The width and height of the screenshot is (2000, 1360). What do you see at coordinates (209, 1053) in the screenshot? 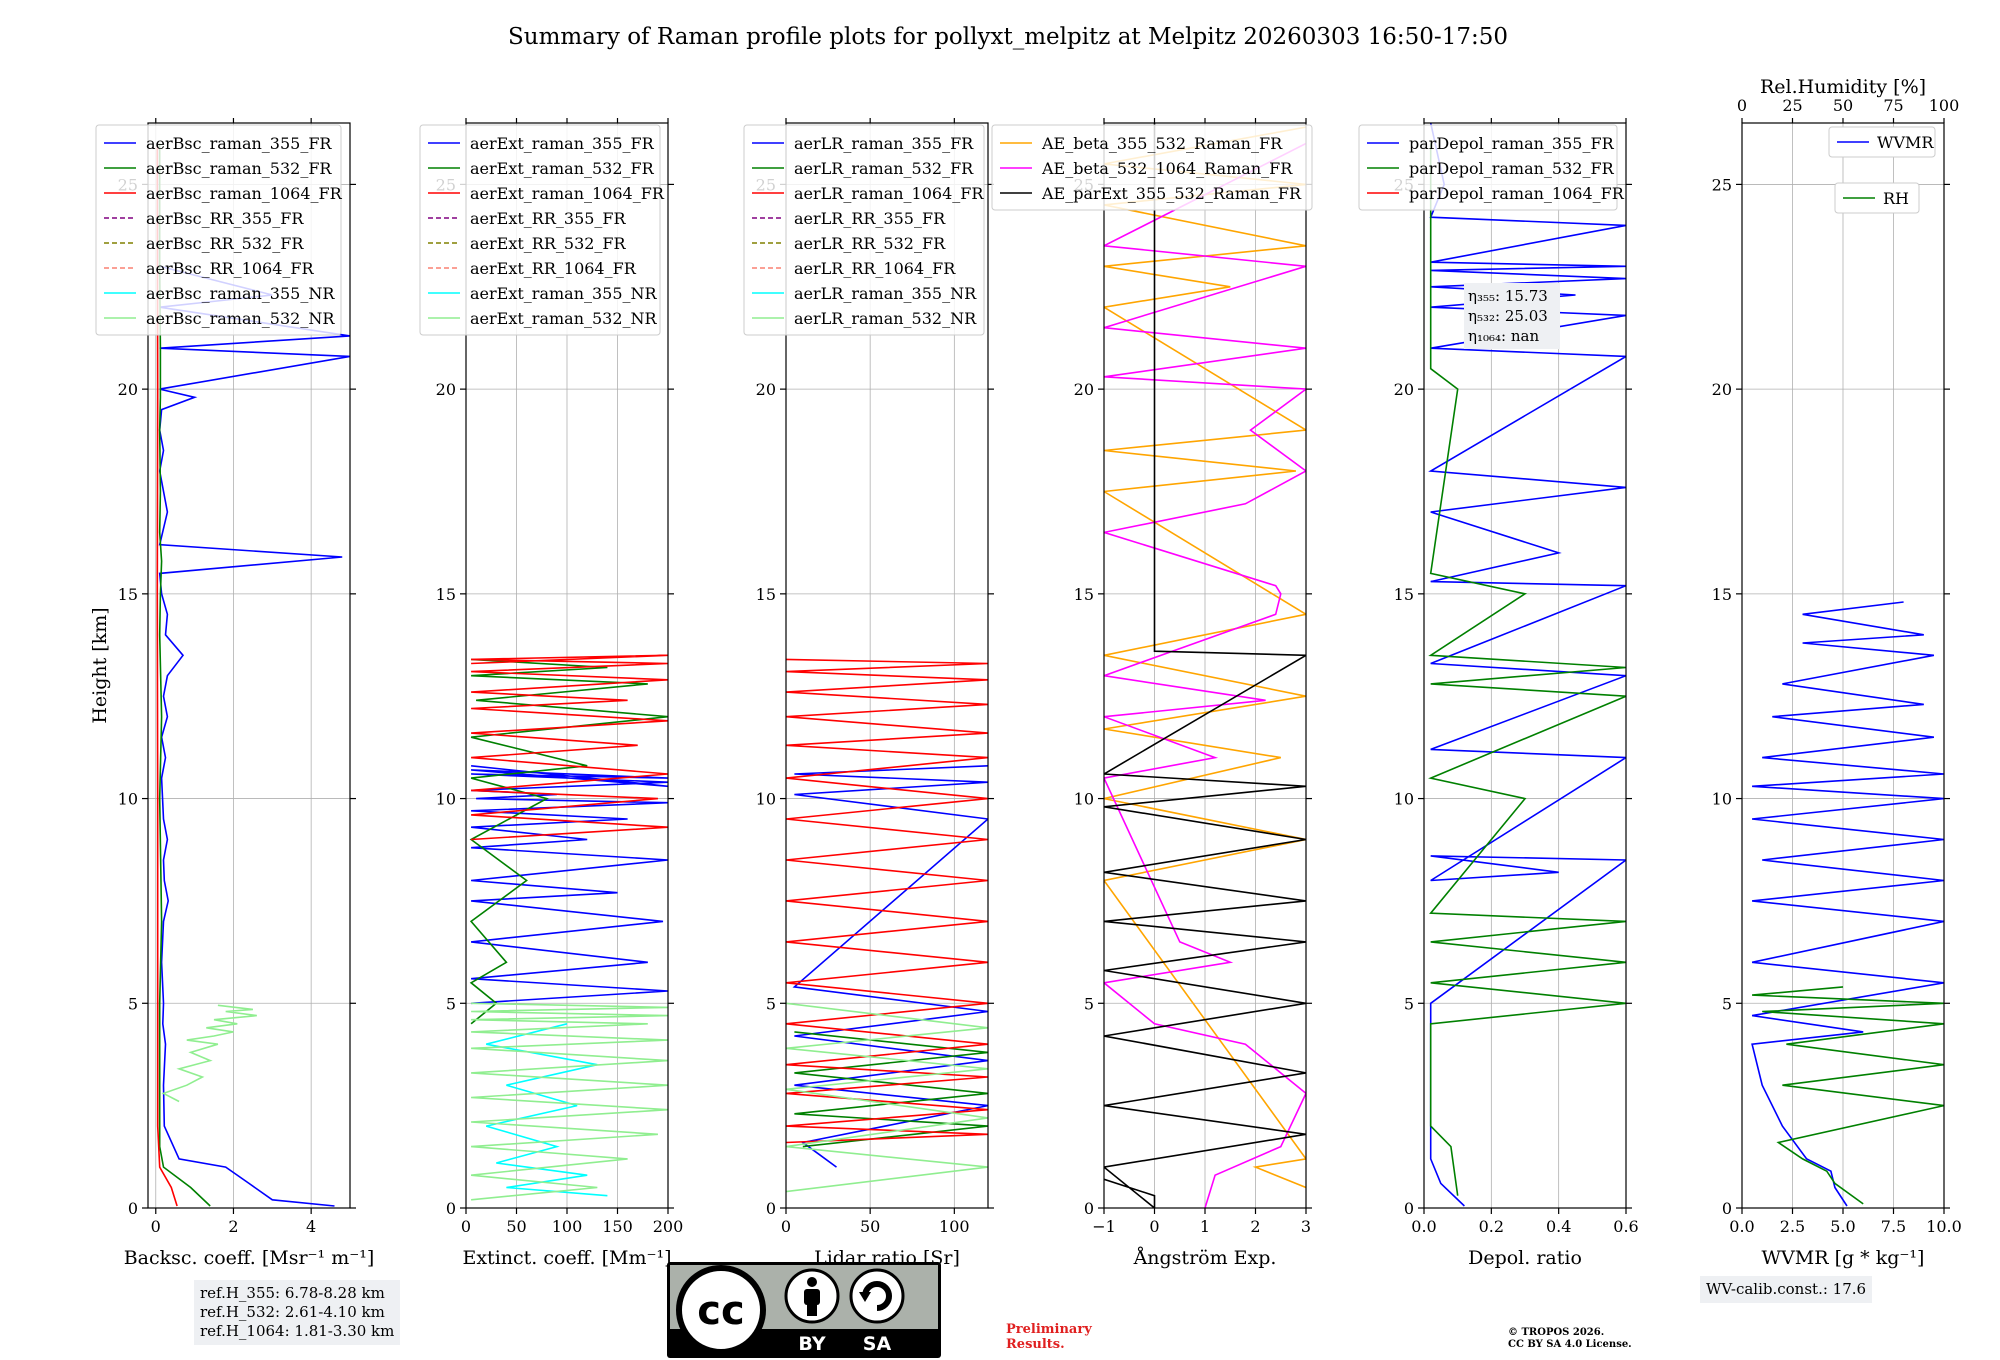
I see `series-line-aerBsc_raman_532_NR` at bounding box center [209, 1053].